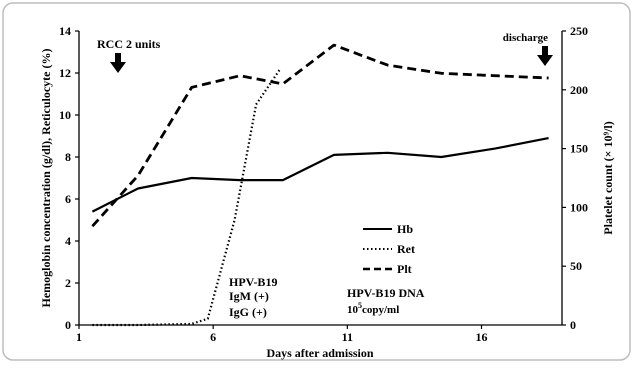  What do you see at coordinates (68, 157) in the screenshot?
I see `y-left-tick-label: 8` at bounding box center [68, 157].